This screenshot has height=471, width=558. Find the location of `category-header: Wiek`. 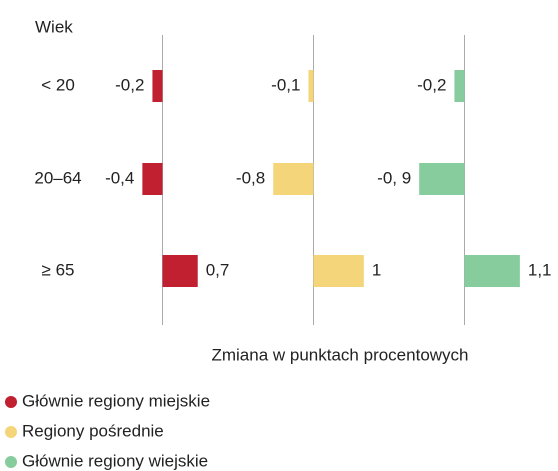

category-header: Wiek is located at coordinates (54, 26).